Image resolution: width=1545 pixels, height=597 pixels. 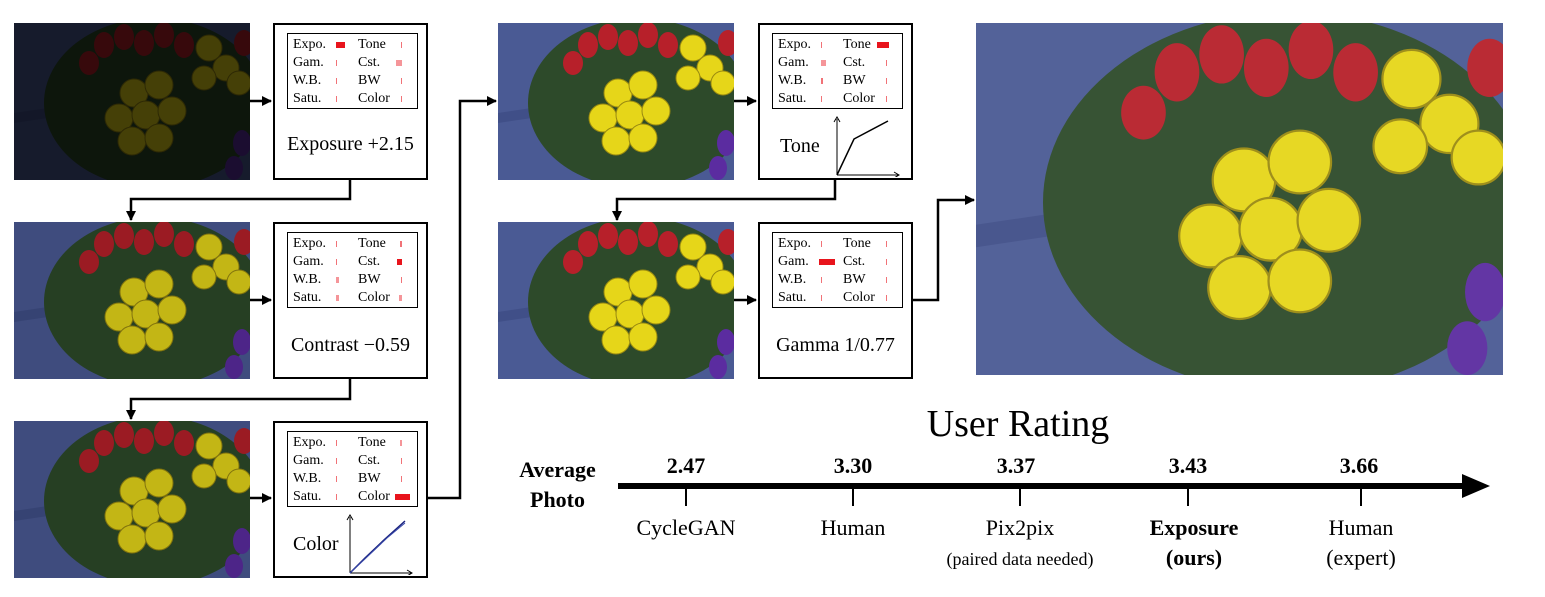 I want to click on method-name: Exposure, so click(x=1194, y=527).